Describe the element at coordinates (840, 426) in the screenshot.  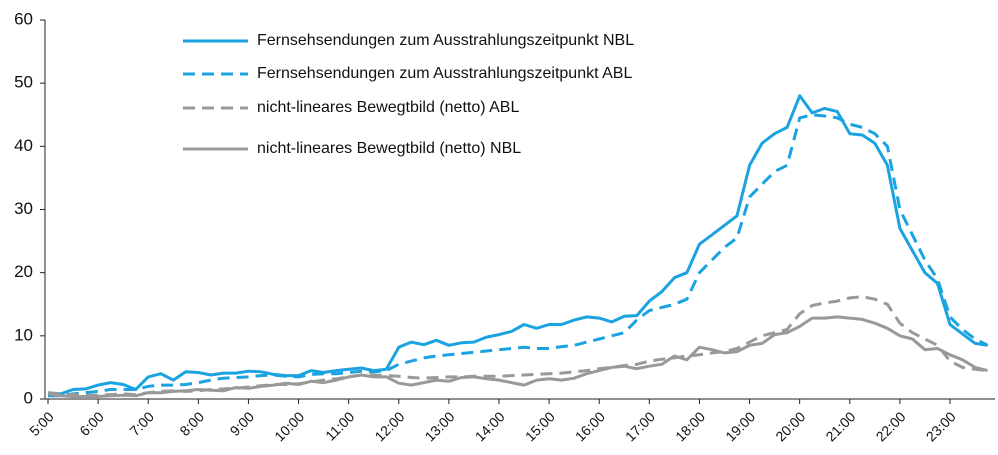
I see `x-tick-label: 21:00` at that location.